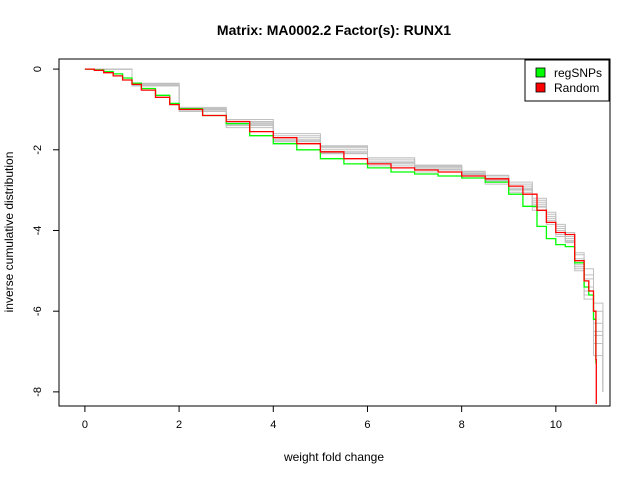 This screenshot has width=640, height=480. What do you see at coordinates (46, 231) in the screenshot?
I see `y-axis: 0 -2 -4 -6 -8` at bounding box center [46, 231].